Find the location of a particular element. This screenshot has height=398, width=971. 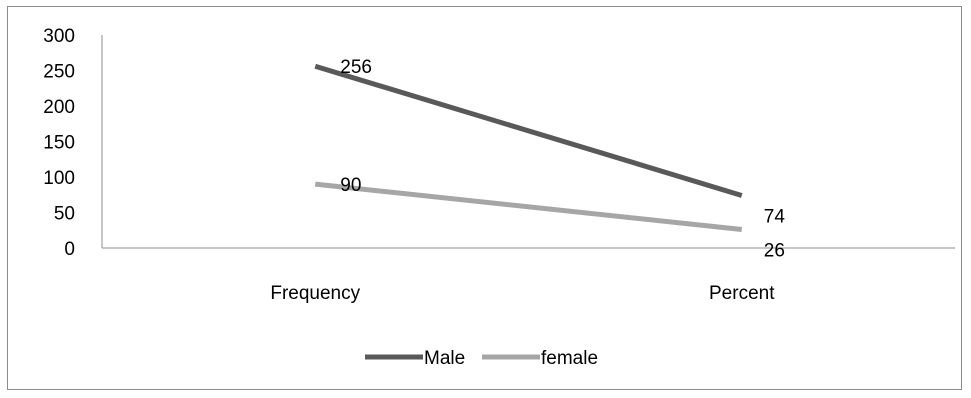

y-tick-label: 150 is located at coordinates (59, 143).